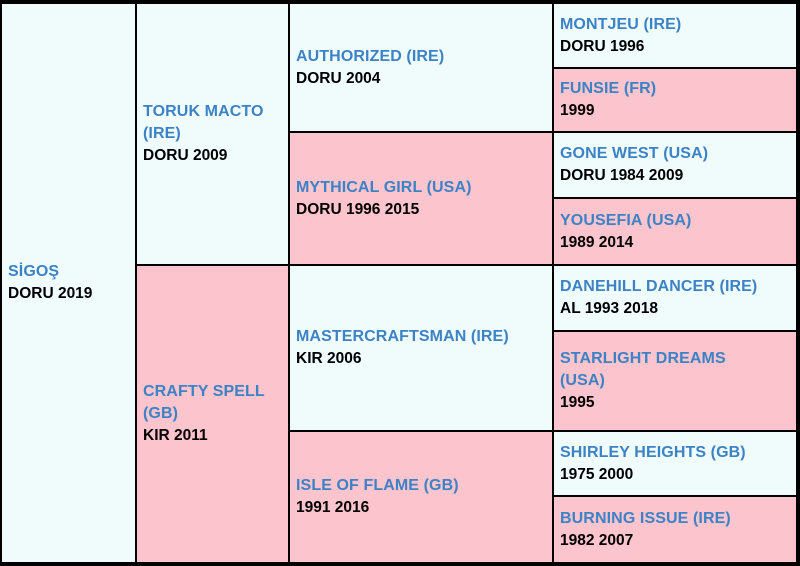 Image resolution: width=800 pixels, height=566 pixels. Describe the element at coordinates (602, 46) in the screenshot. I see `gen3-info: DORU 1996` at that location.